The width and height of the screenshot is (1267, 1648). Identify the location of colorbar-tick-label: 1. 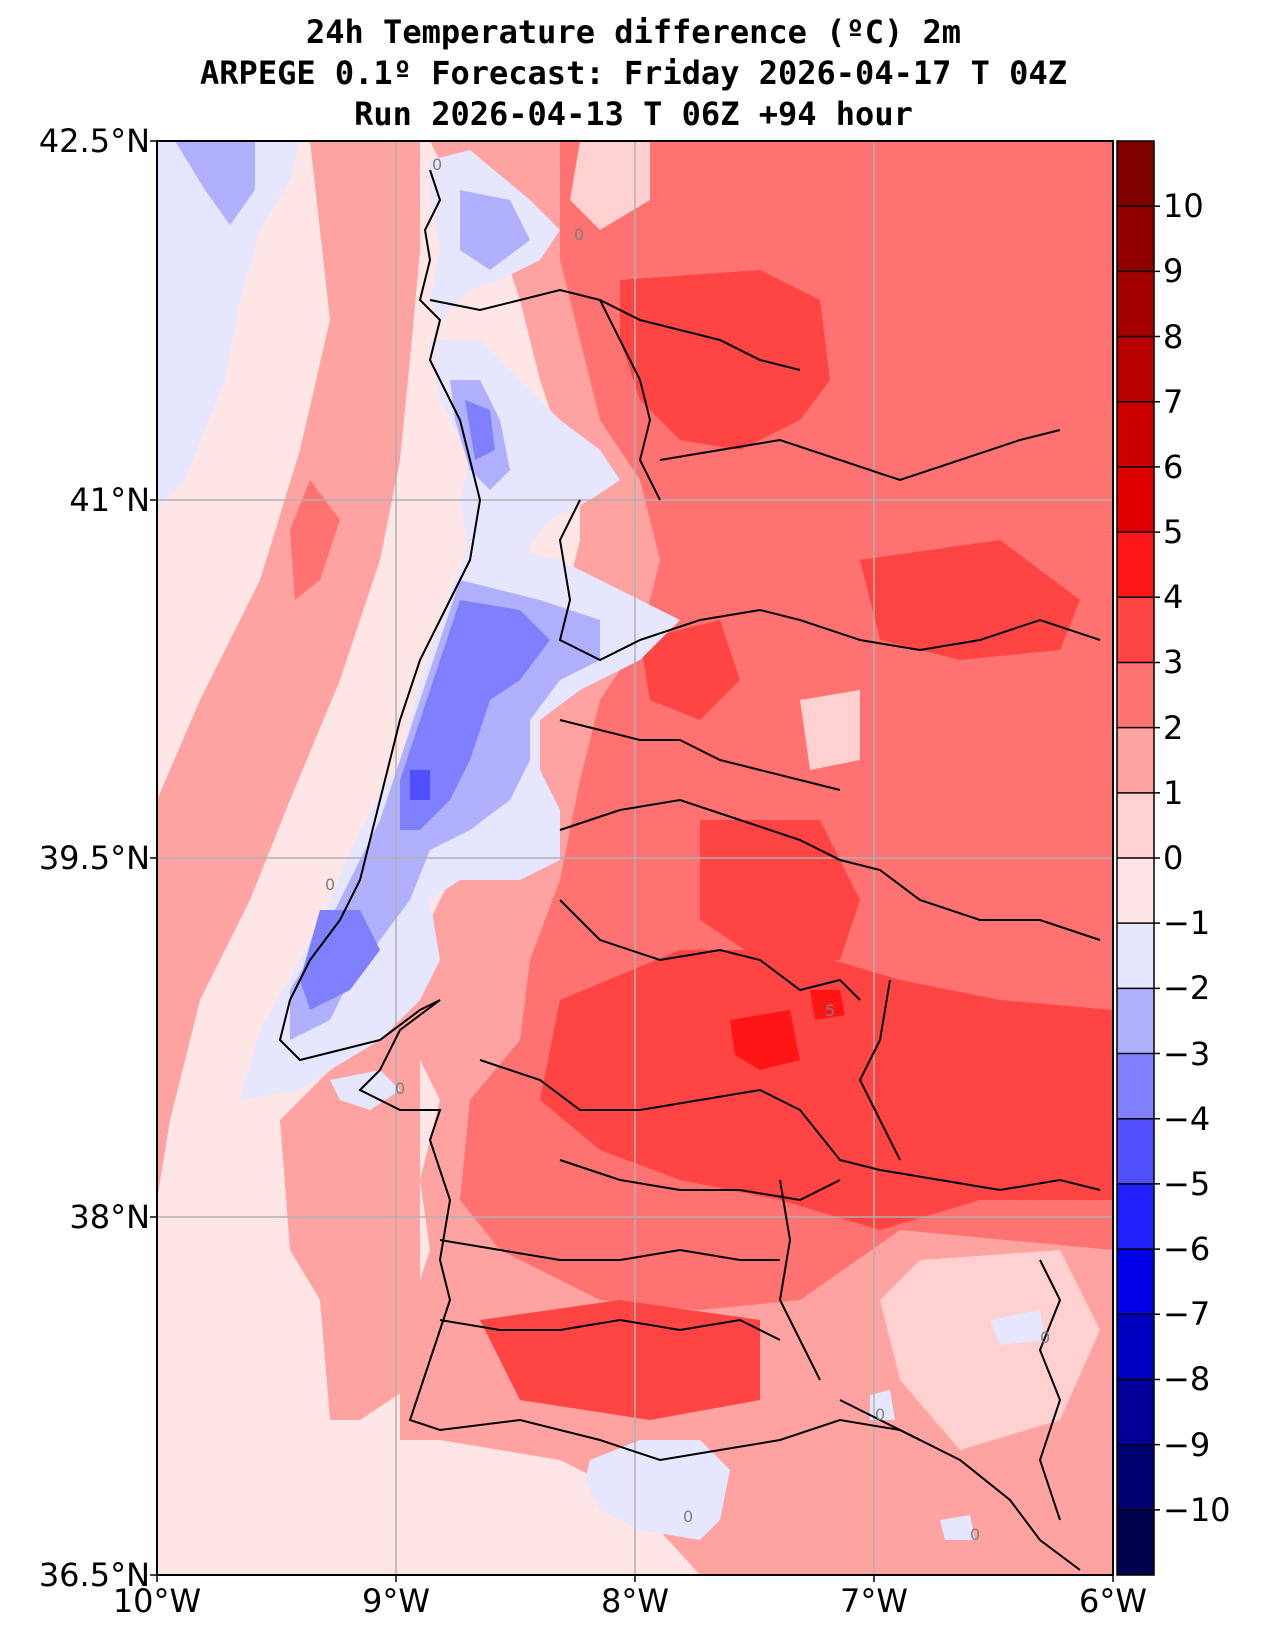
(1173, 792).